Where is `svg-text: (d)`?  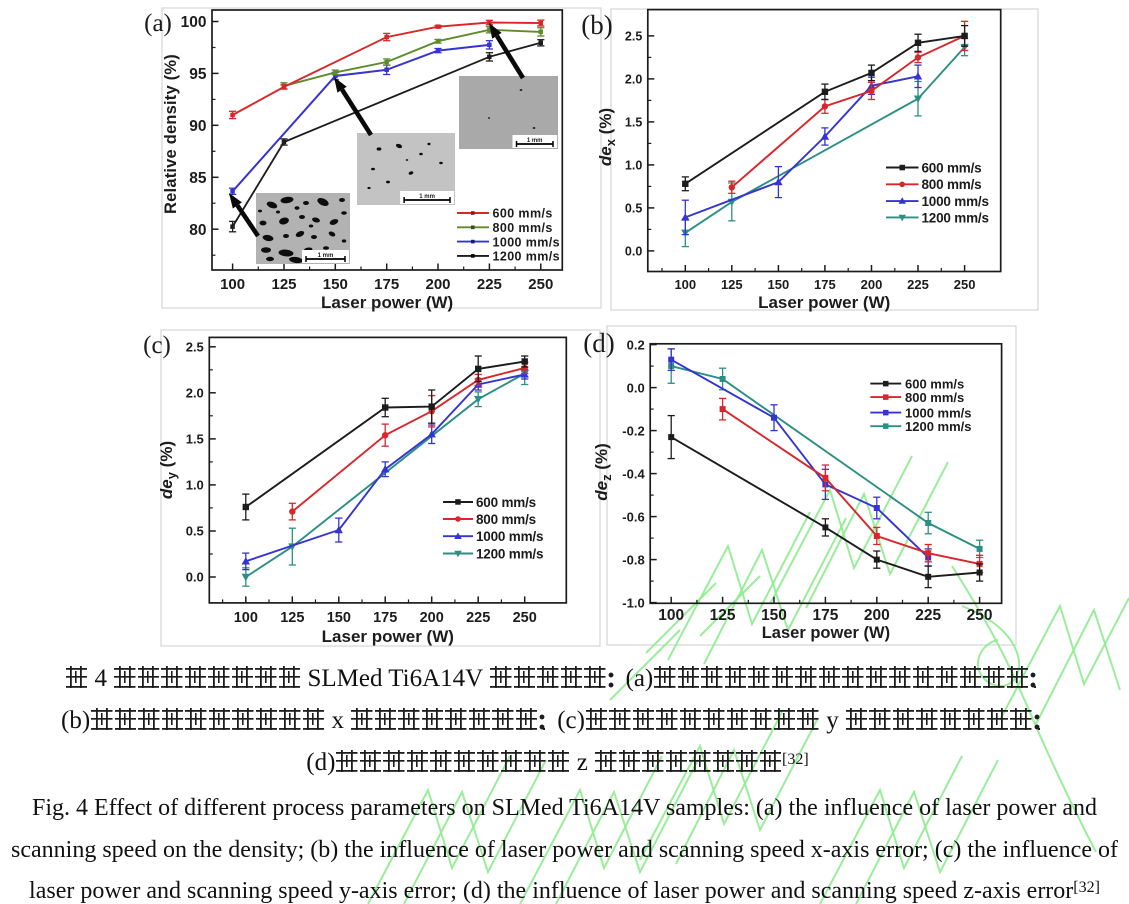
svg-text: (d) is located at coordinates (598, 343).